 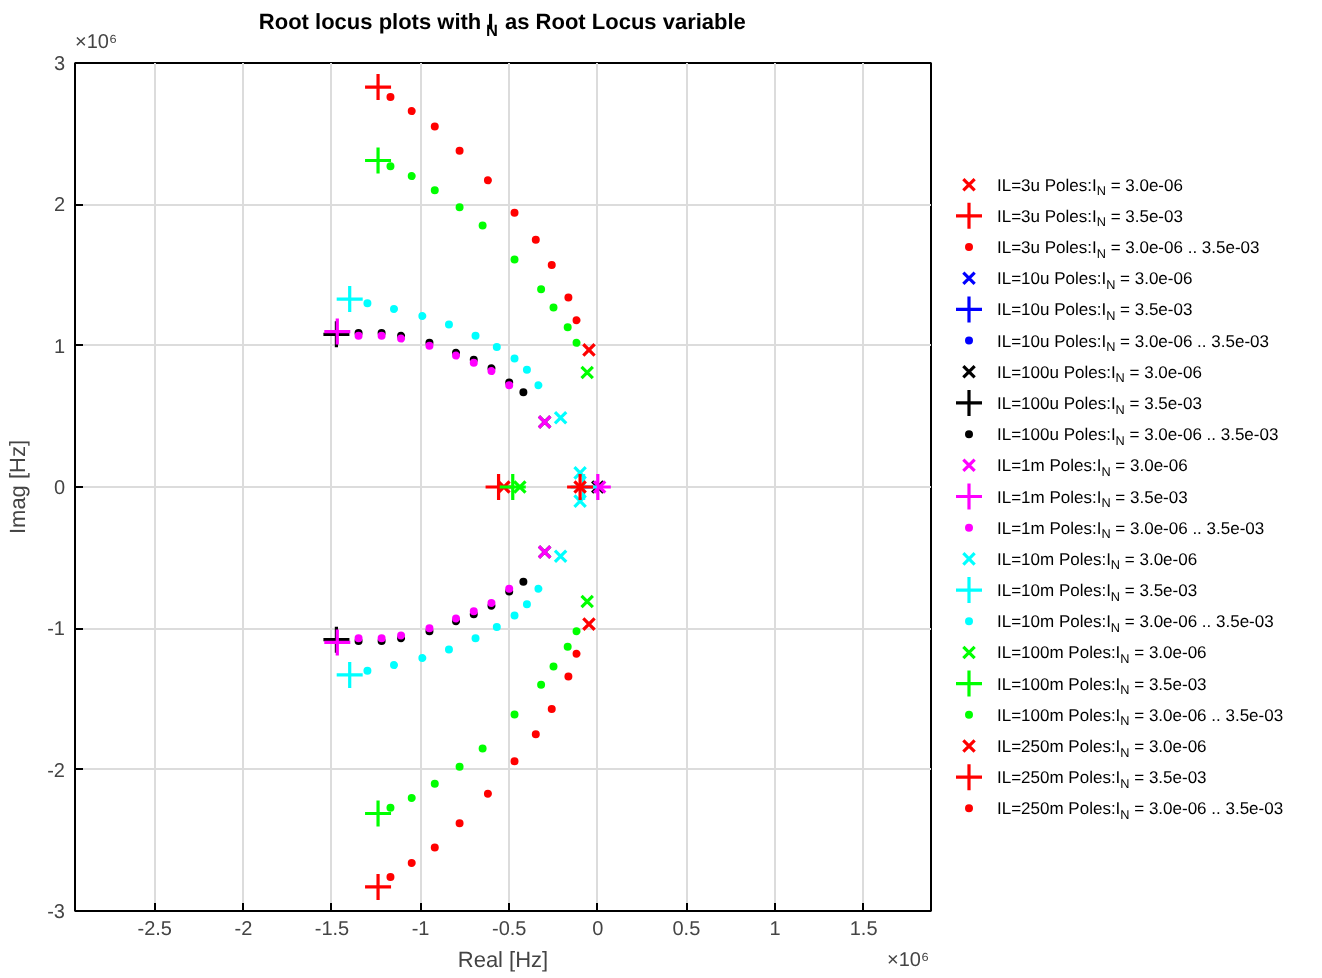 What do you see at coordinates (56, 913) in the screenshot?
I see `y-tick-label: -3` at bounding box center [56, 913].